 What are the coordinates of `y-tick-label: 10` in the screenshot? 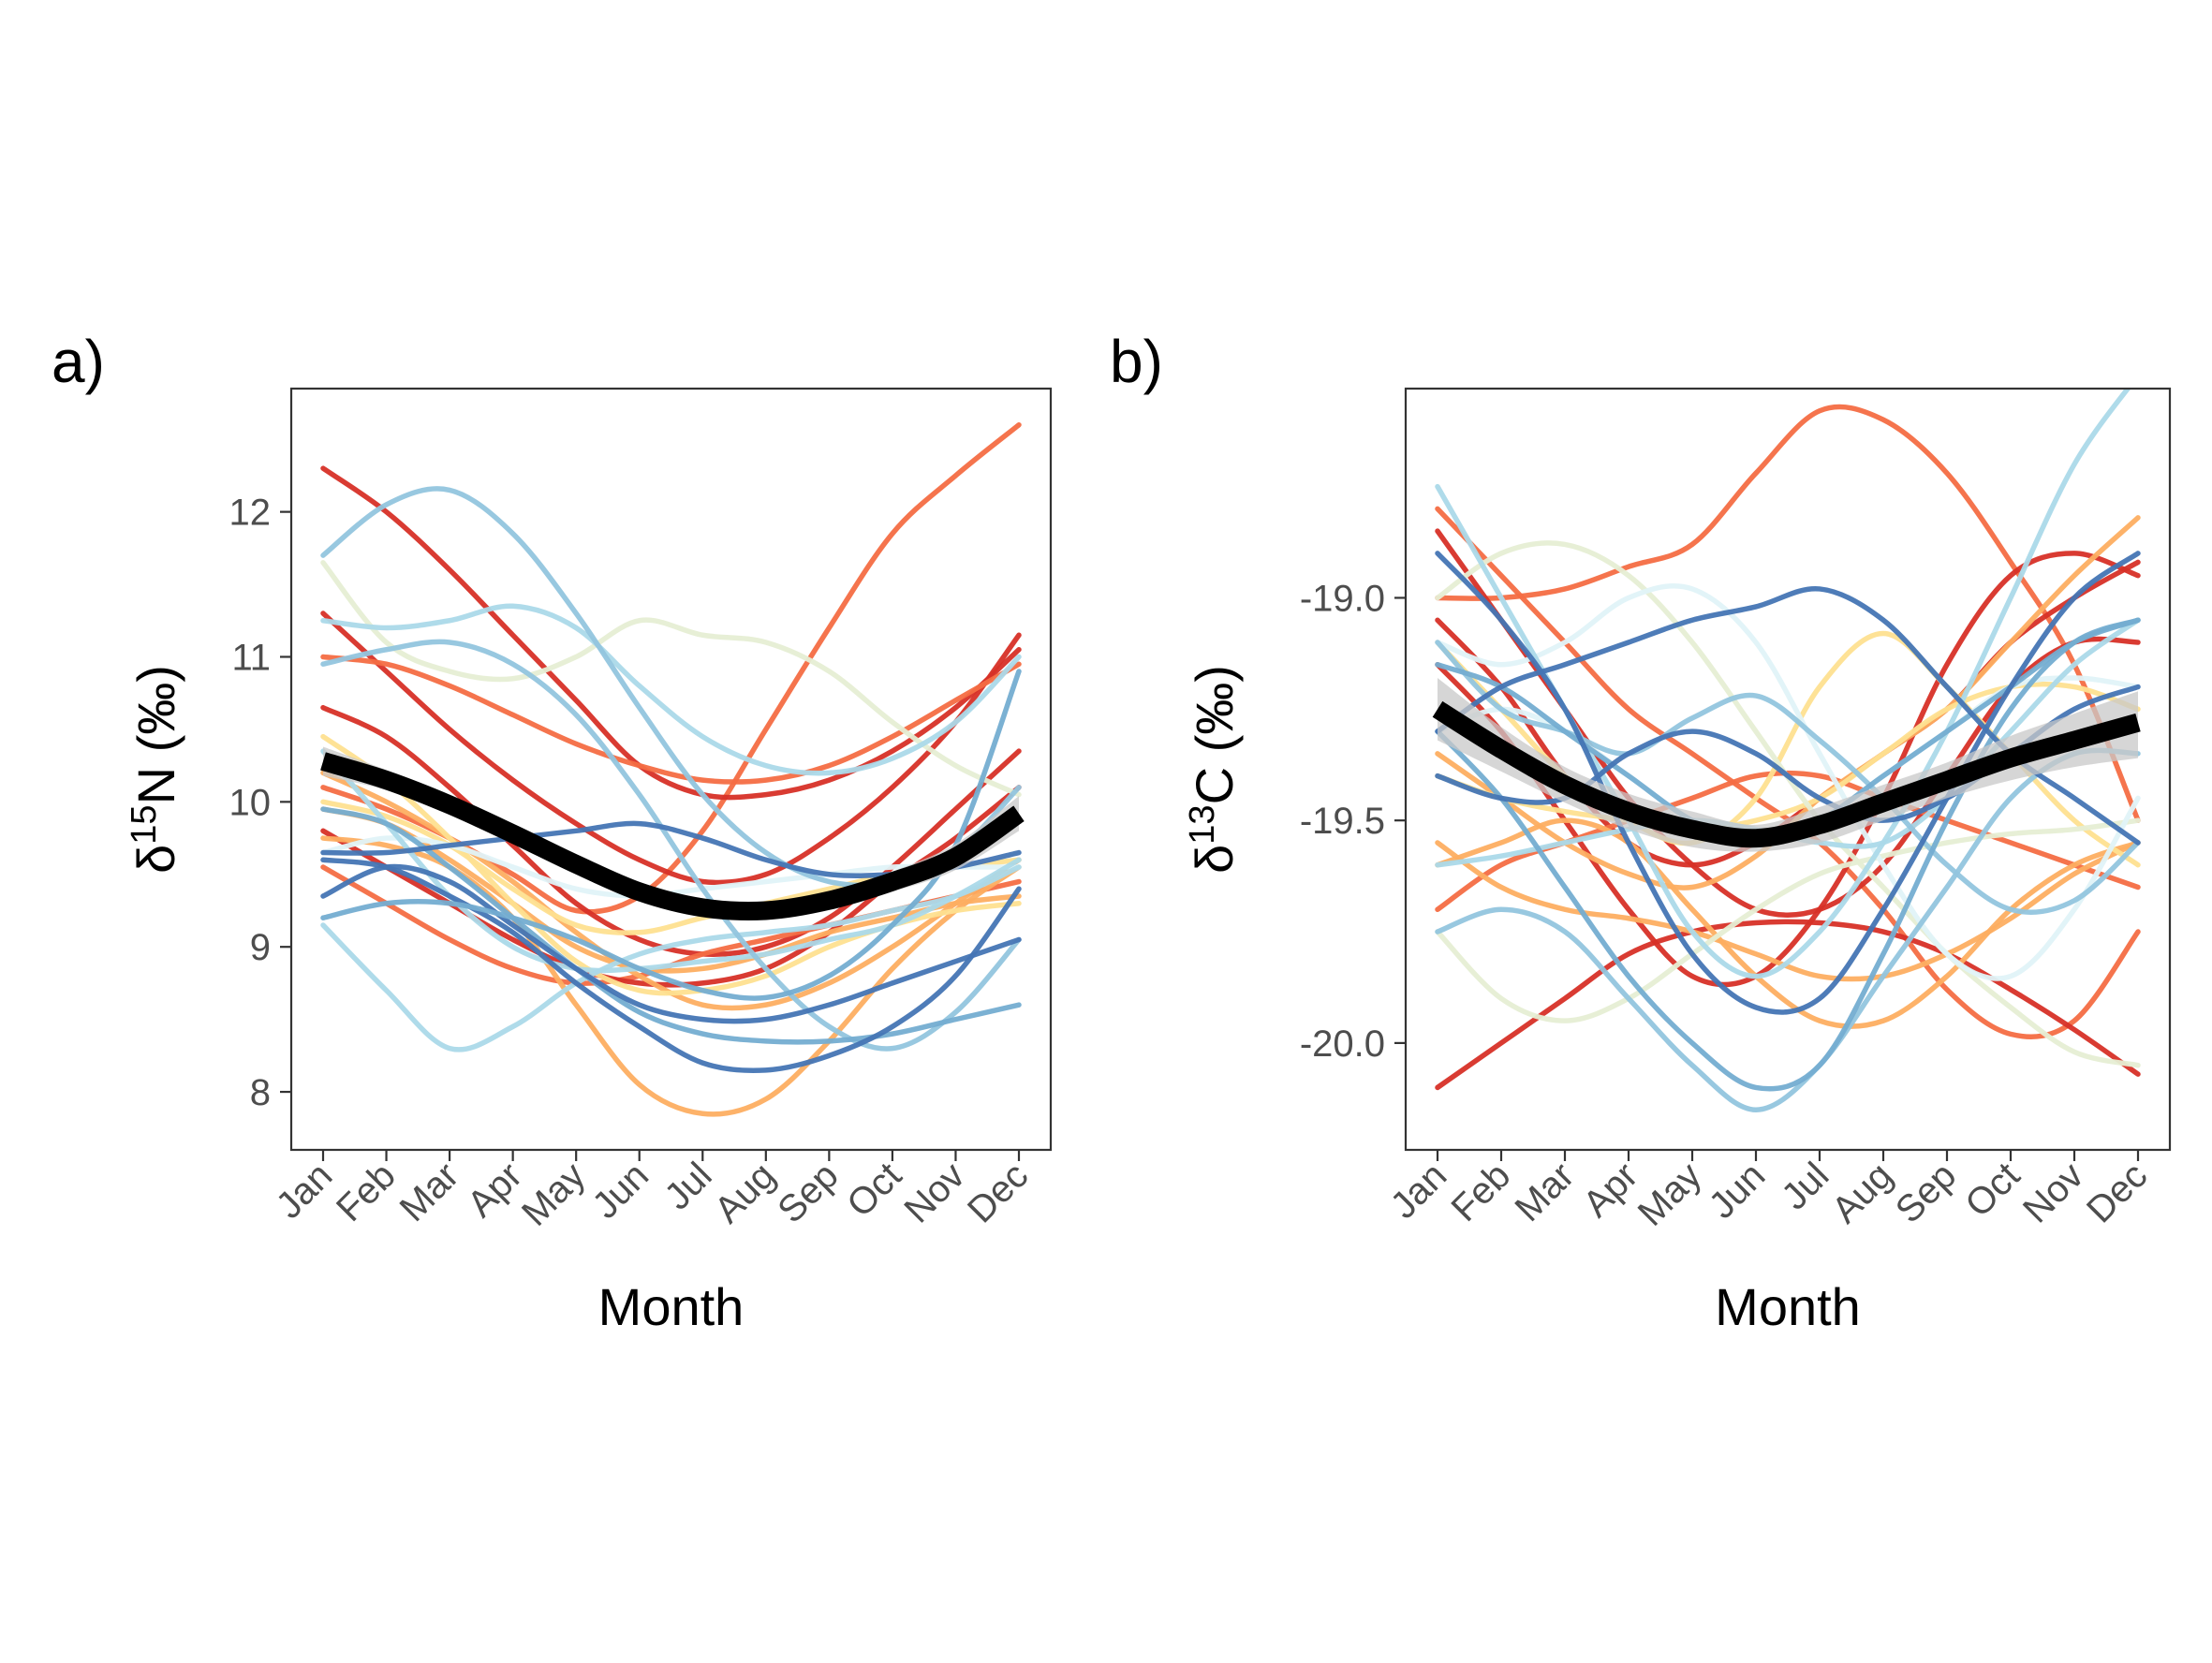 It's located at (250, 802).